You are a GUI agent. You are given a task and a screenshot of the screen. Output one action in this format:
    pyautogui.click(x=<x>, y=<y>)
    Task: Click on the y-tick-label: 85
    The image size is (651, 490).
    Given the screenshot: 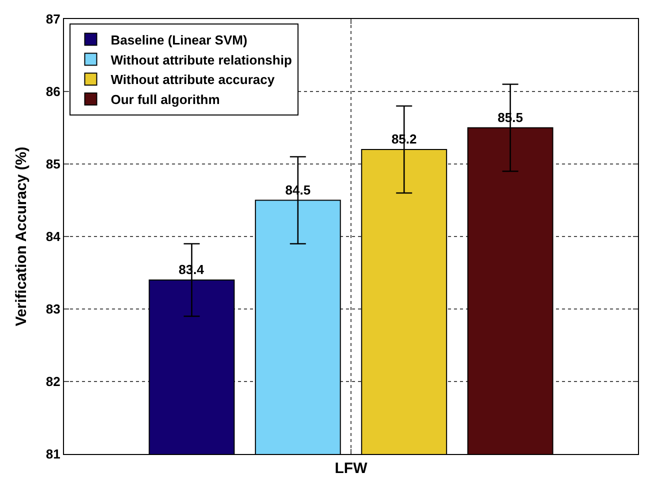 What is the action you would take?
    pyautogui.click(x=53, y=164)
    